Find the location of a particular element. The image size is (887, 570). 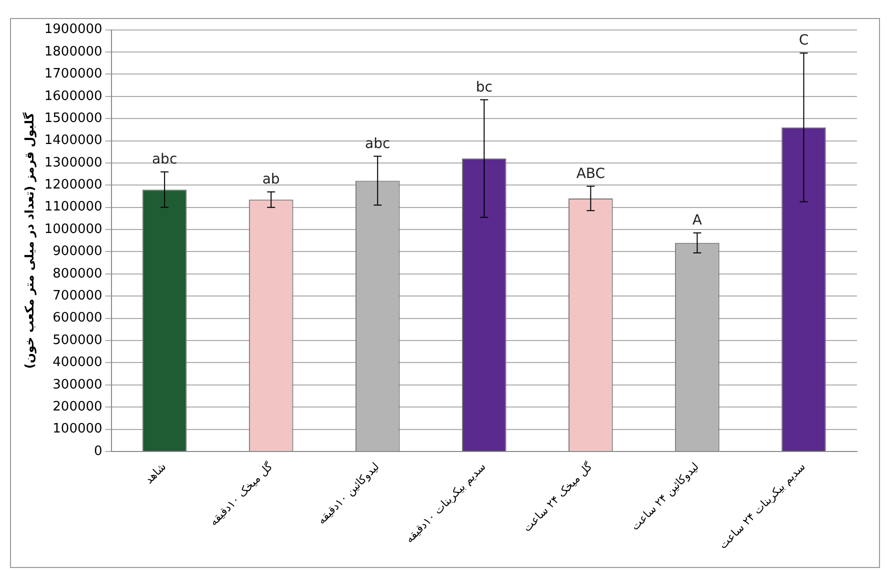

annotation: A is located at coordinates (697, 220).